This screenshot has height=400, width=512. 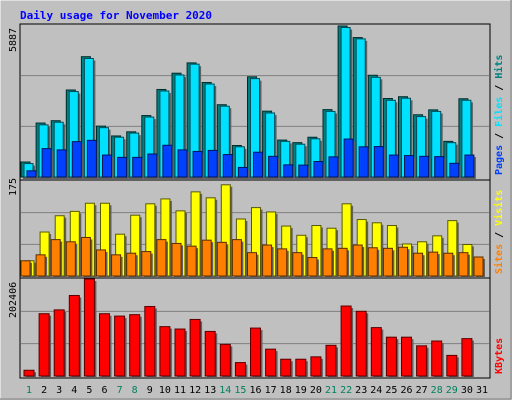 What do you see at coordinates (391, 390) in the screenshot?
I see `x-tick-day-25: 25` at bounding box center [391, 390].